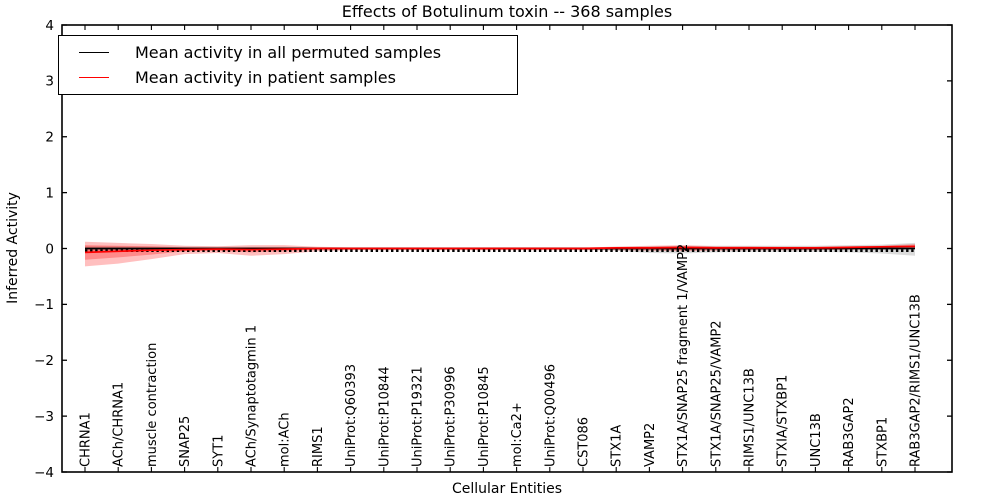 The image size is (1000, 500). I want to click on legend-item-permuted: Mean activity in all permuted samples, so click(288, 52).